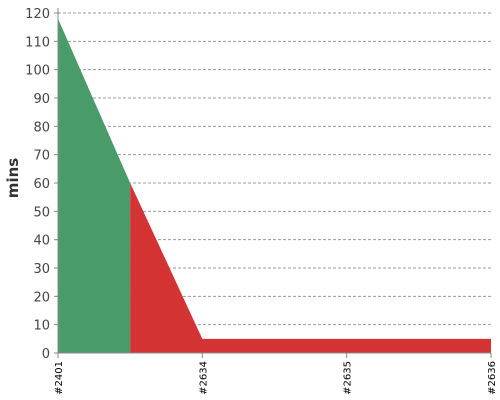 This screenshot has height=400, width=500. Describe the element at coordinates (46, 354) in the screenshot. I see `y-tick-label: 0` at that location.